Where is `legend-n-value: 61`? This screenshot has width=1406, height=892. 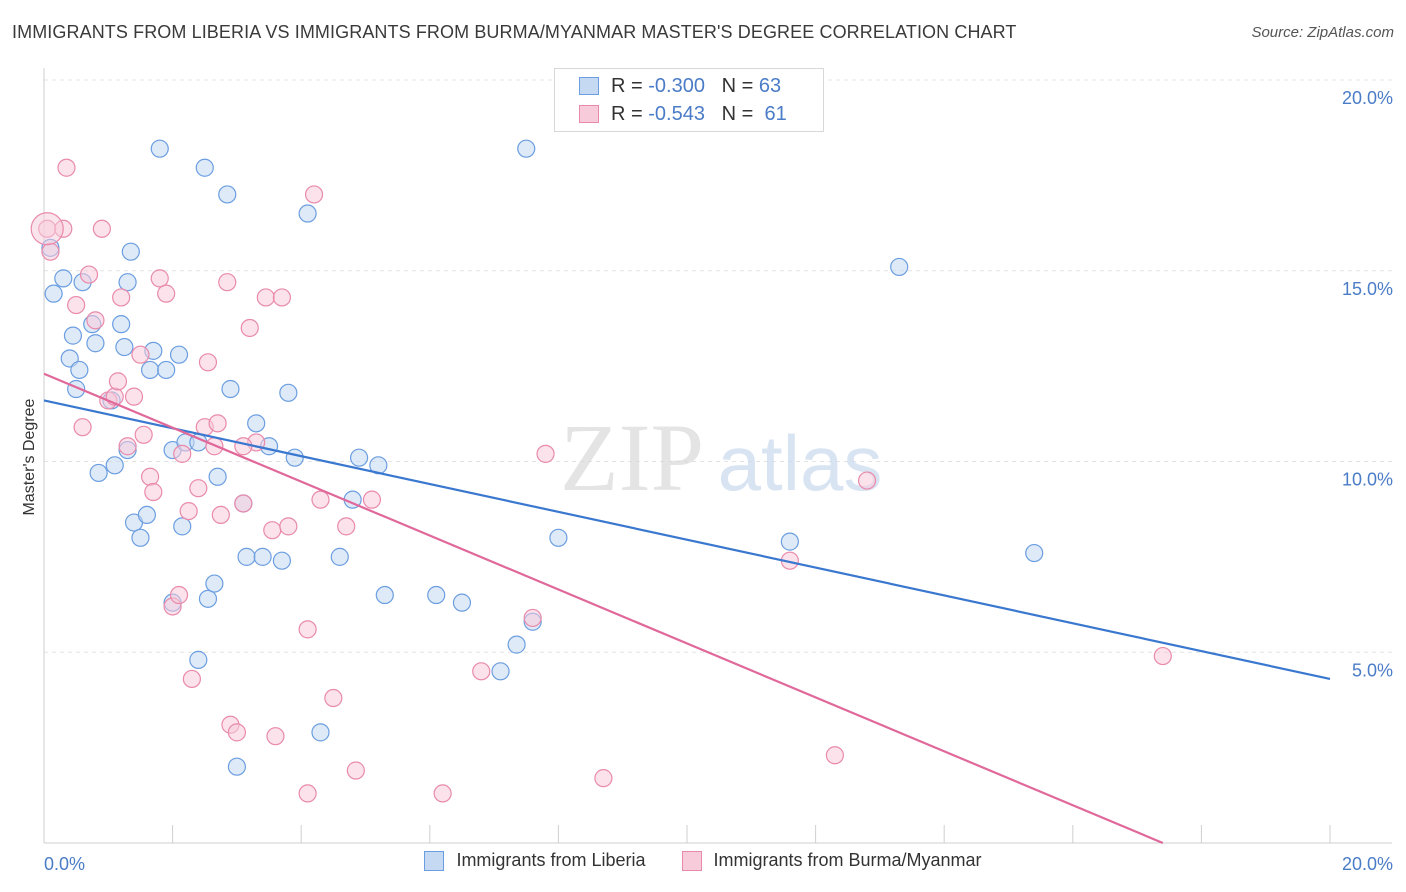
legend-n-value: 61 is located at coordinates (775, 113).